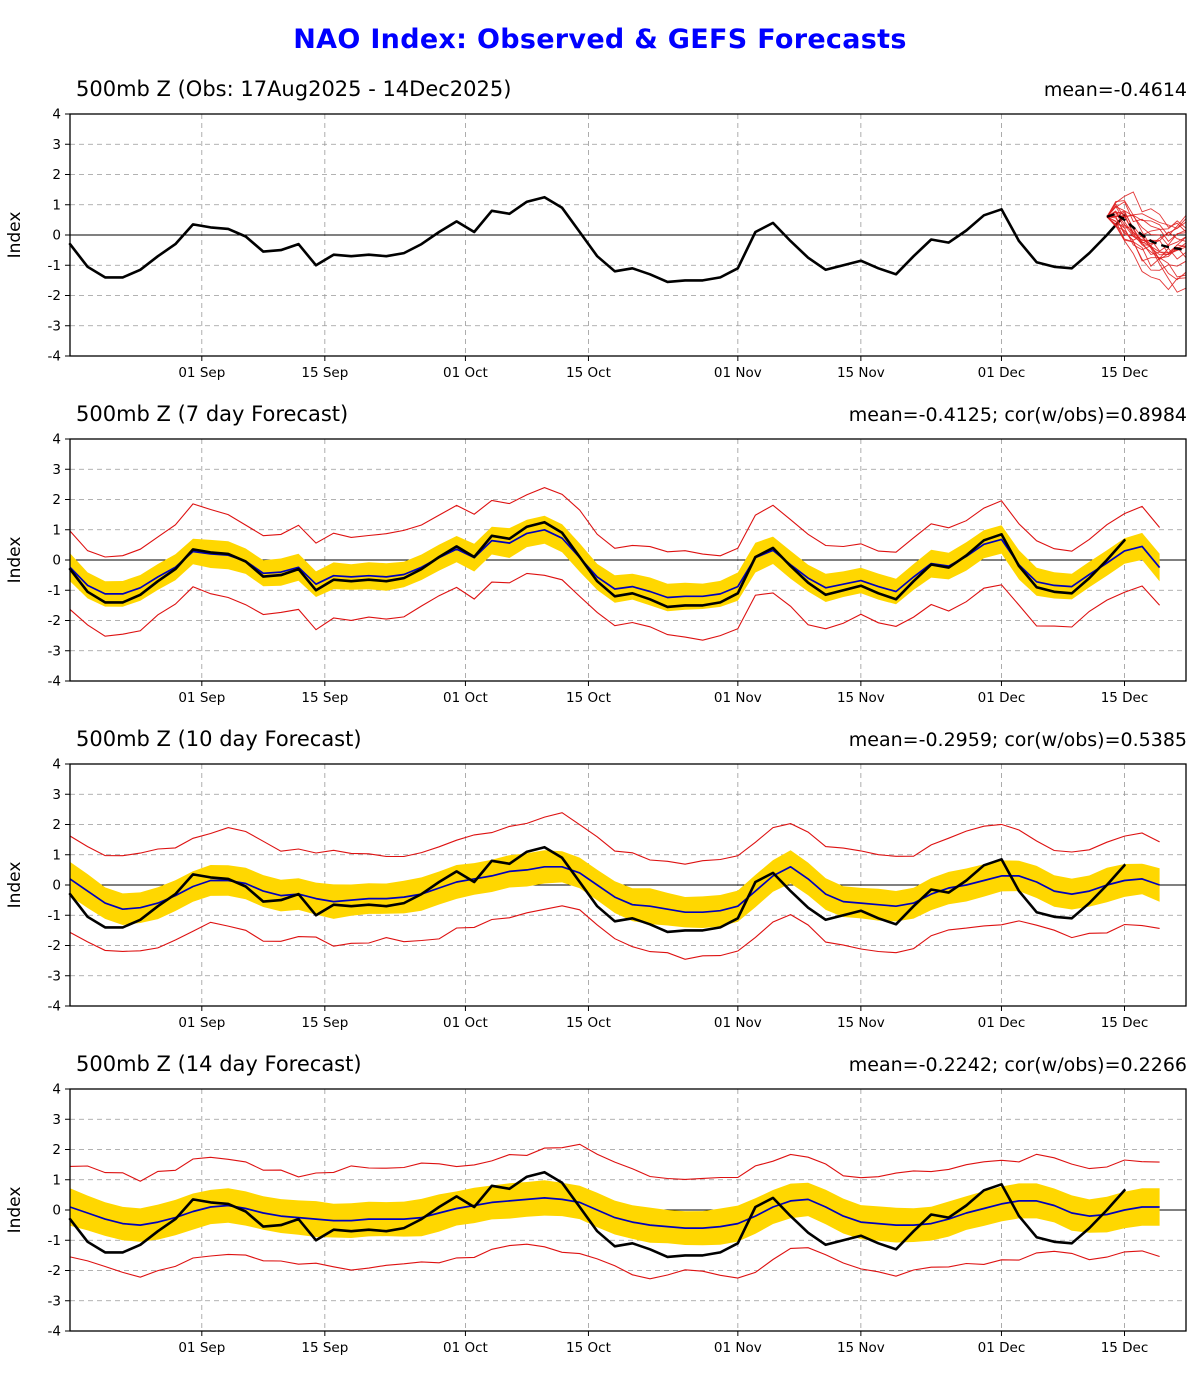  Describe the element at coordinates (1017, 1065) in the screenshot. I see `panel-forecast-14day-stats: mean=-0.2242; cor(w/obs)=0.2266` at that location.